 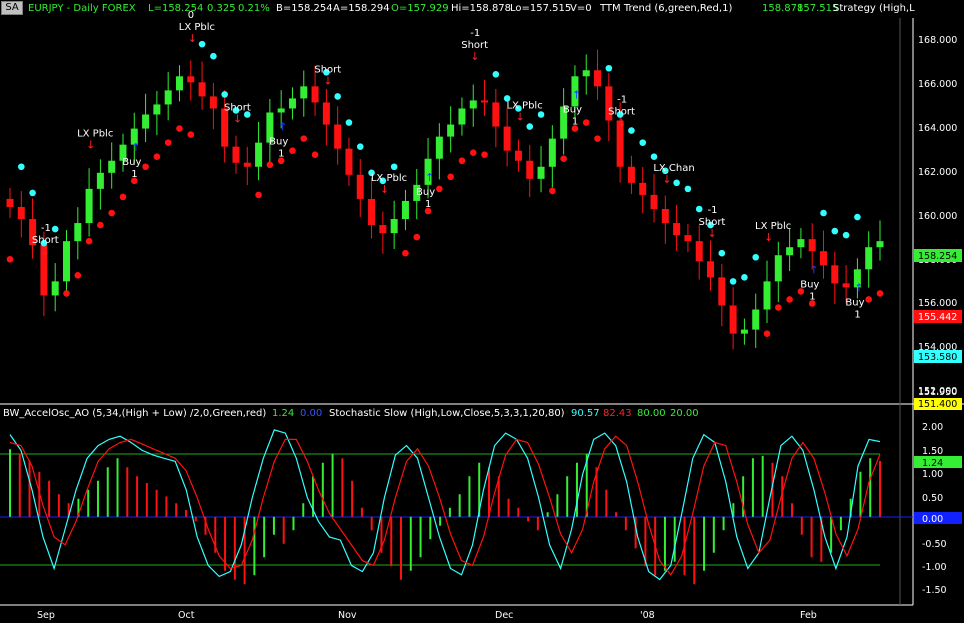 What do you see at coordinates (937, 216) in the screenshot?
I see `price-tick: 160.000` at bounding box center [937, 216].